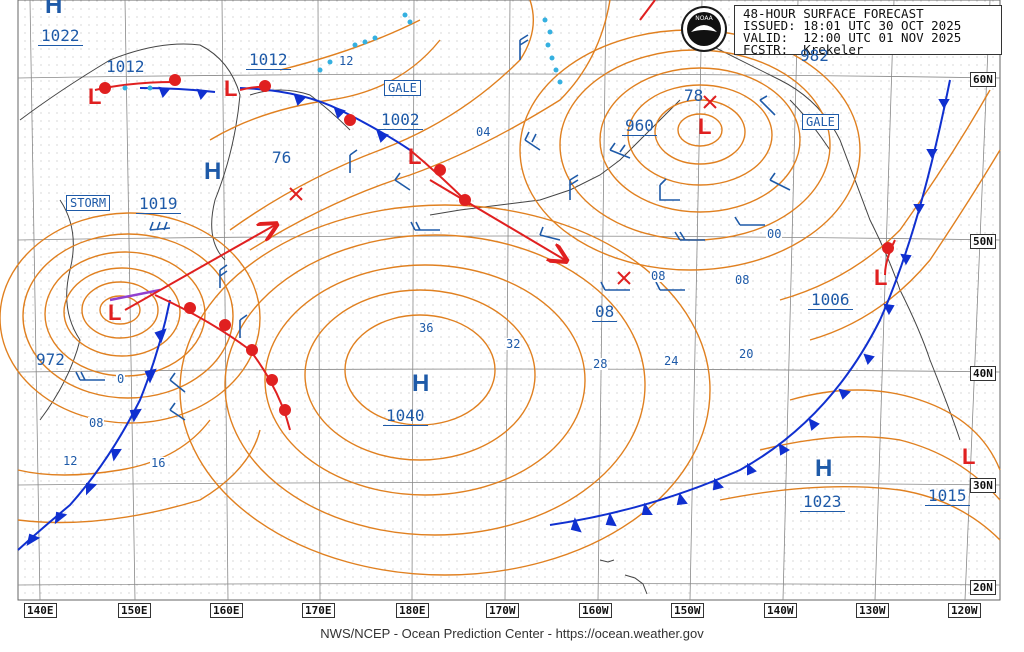  Describe the element at coordinates (983, 587) in the screenshot. I see `latitude-label: 20N` at that location.